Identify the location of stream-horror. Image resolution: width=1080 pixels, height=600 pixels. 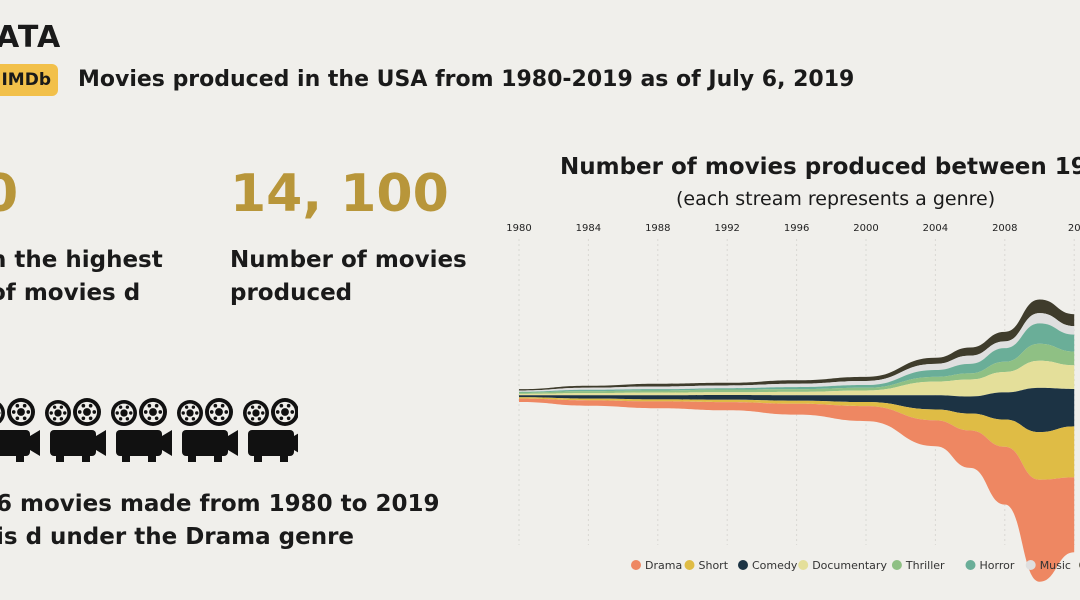
(797, 358).